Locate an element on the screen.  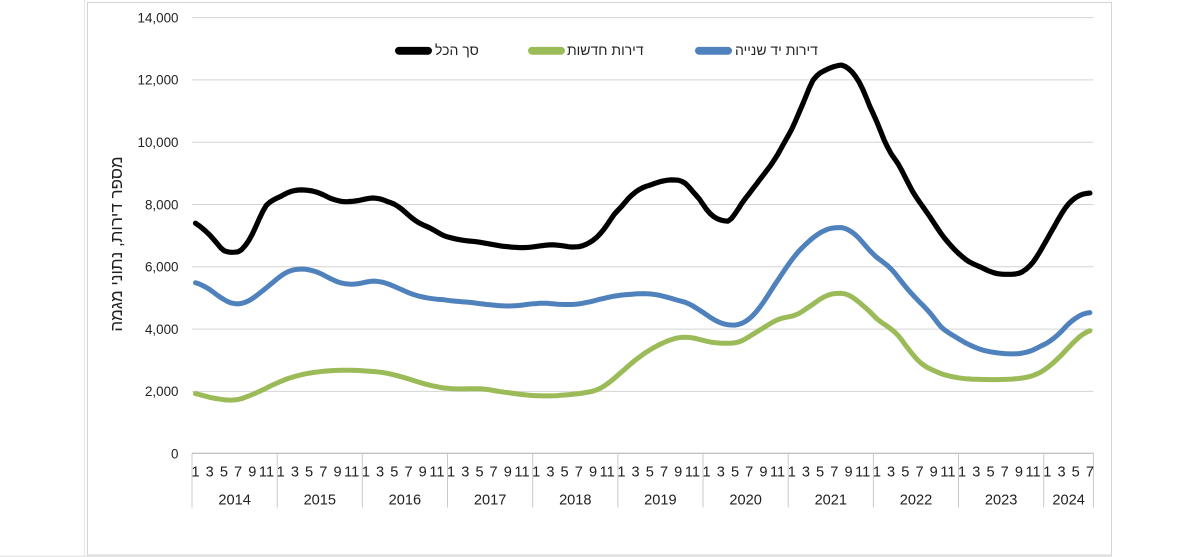
svg-text: 2020 is located at coordinates (745, 501).